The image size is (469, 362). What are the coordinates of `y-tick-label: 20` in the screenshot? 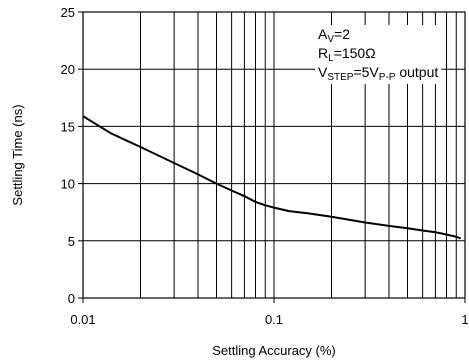 It's located at (68, 69).